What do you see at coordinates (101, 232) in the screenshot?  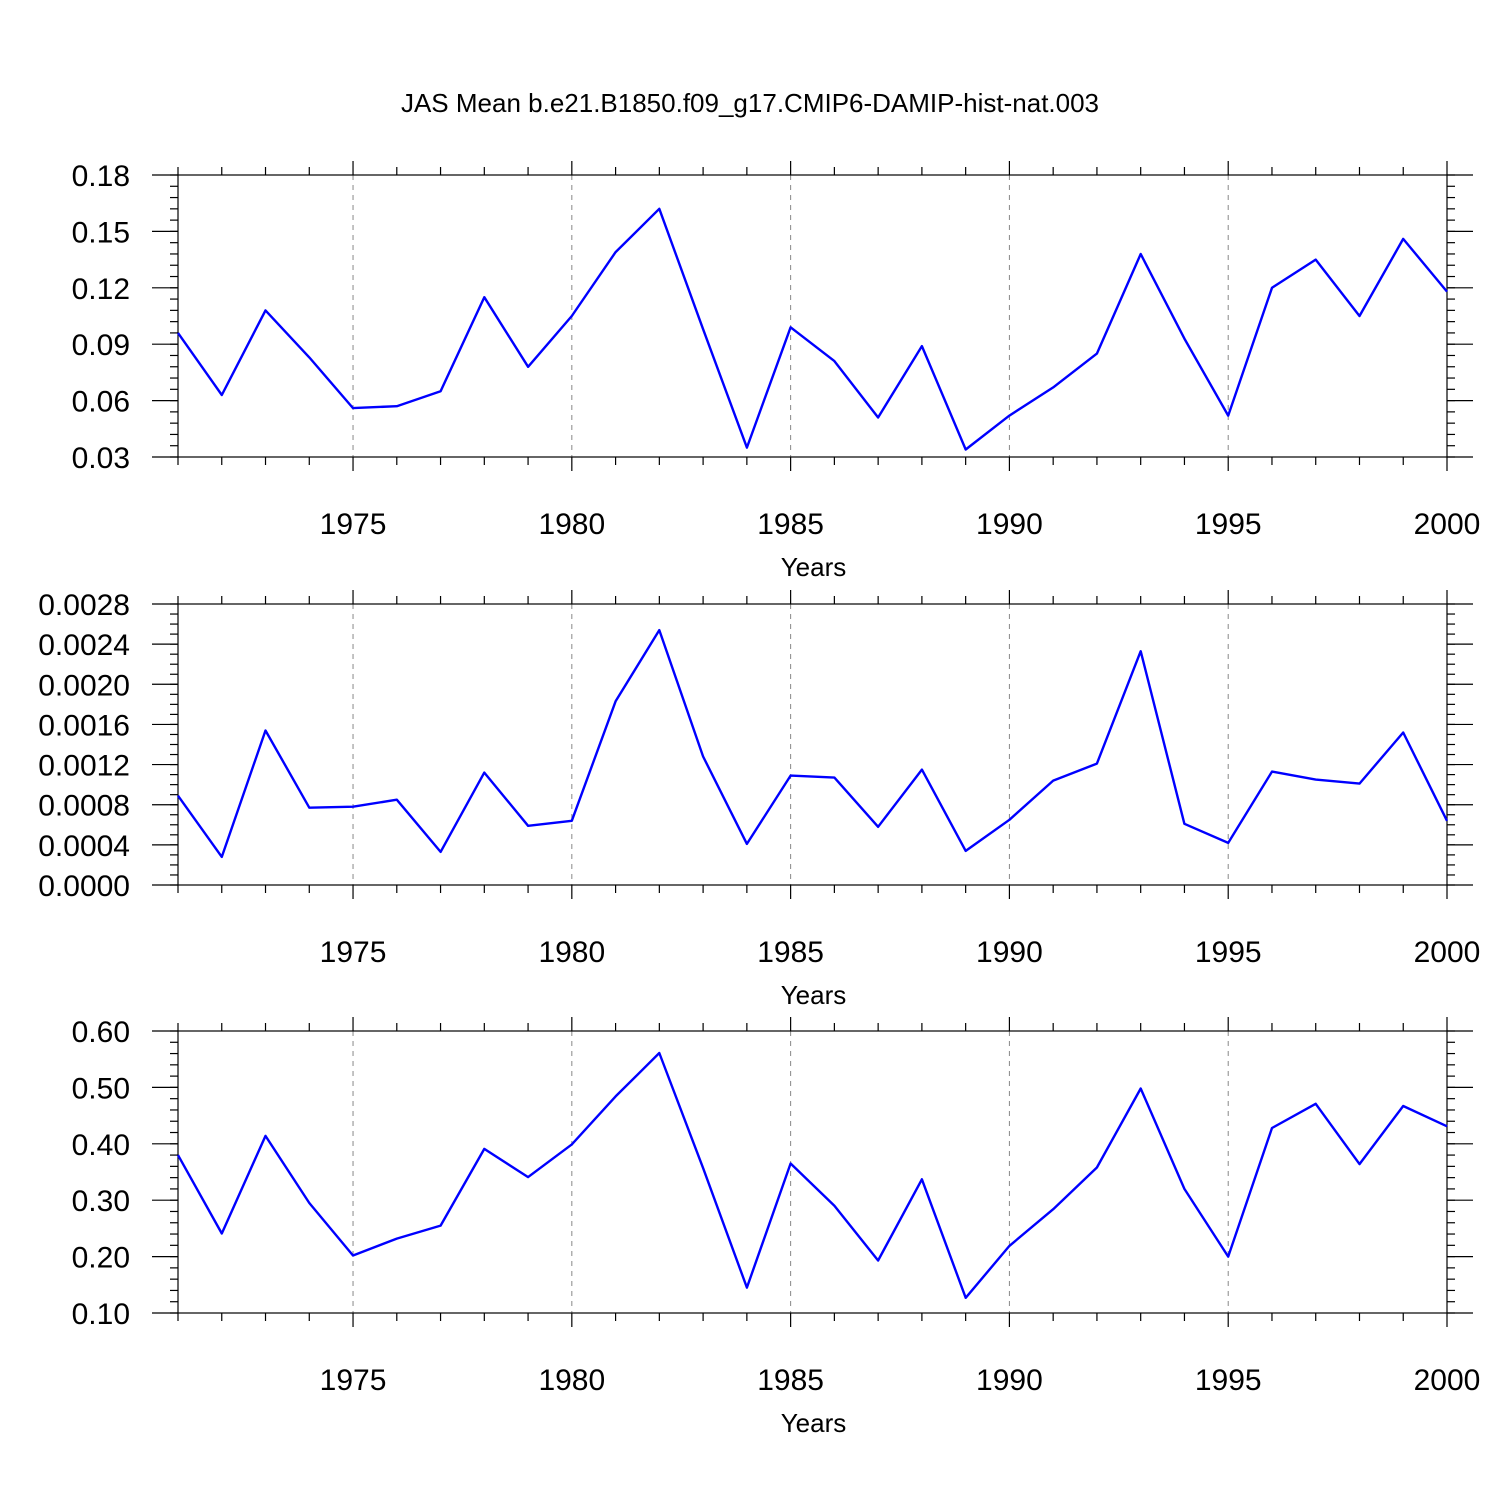 I see `y-tick-label: 0.15` at bounding box center [101, 232].